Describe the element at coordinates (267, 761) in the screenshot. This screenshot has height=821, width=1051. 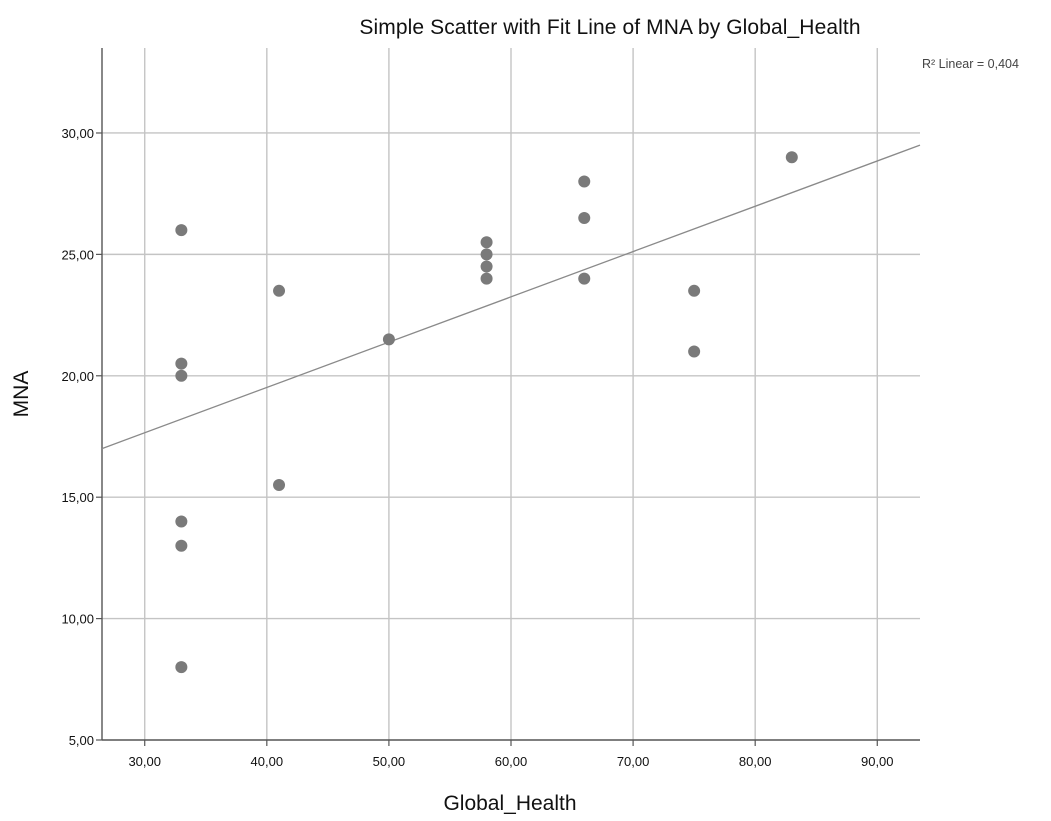
I see `x-tick-label: 40,00` at that location.